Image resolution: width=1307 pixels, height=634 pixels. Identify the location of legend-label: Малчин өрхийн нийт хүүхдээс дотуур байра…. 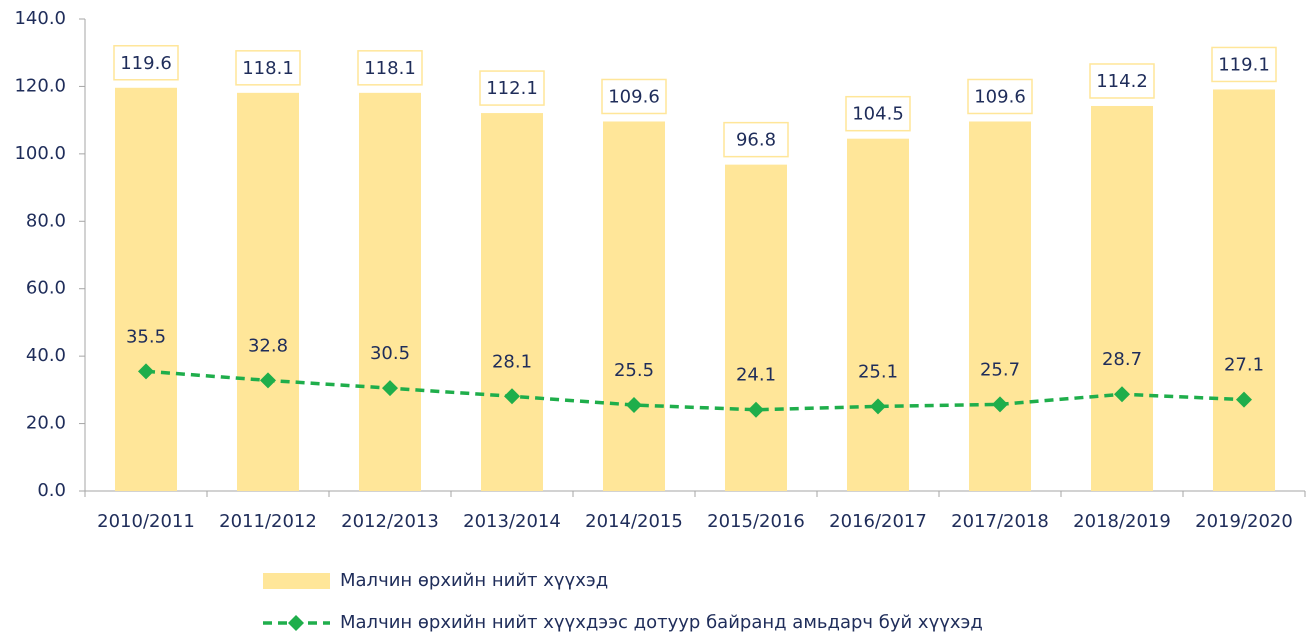
(661, 622).